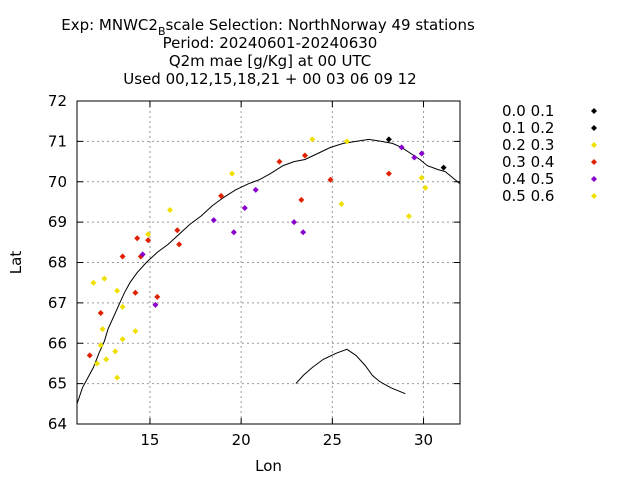  Describe the element at coordinates (57, 384) in the screenshot. I see `y-tick-label: 65` at that location.